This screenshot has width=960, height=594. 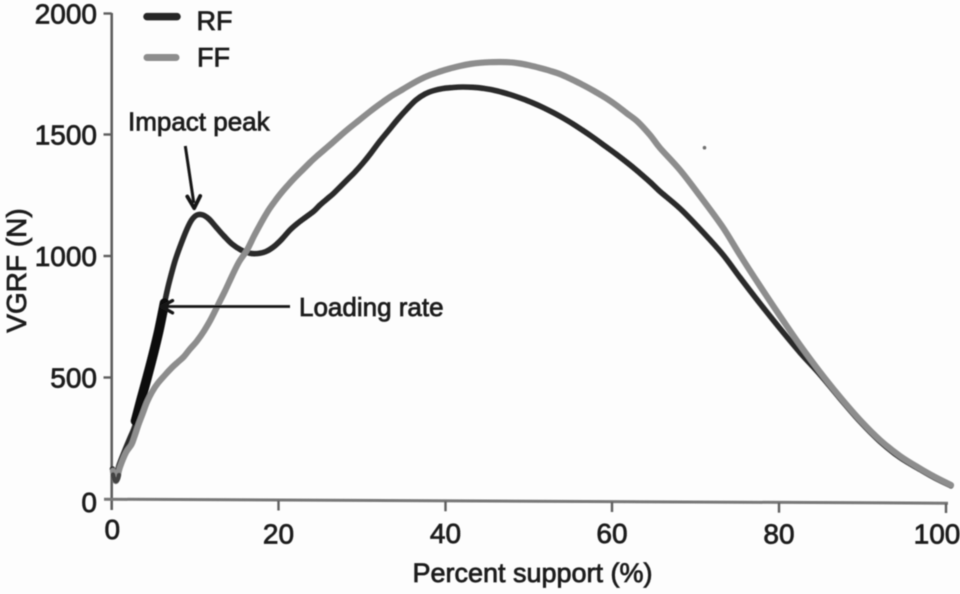 I want to click on svg-text: VGRF (N), so click(x=16, y=270).